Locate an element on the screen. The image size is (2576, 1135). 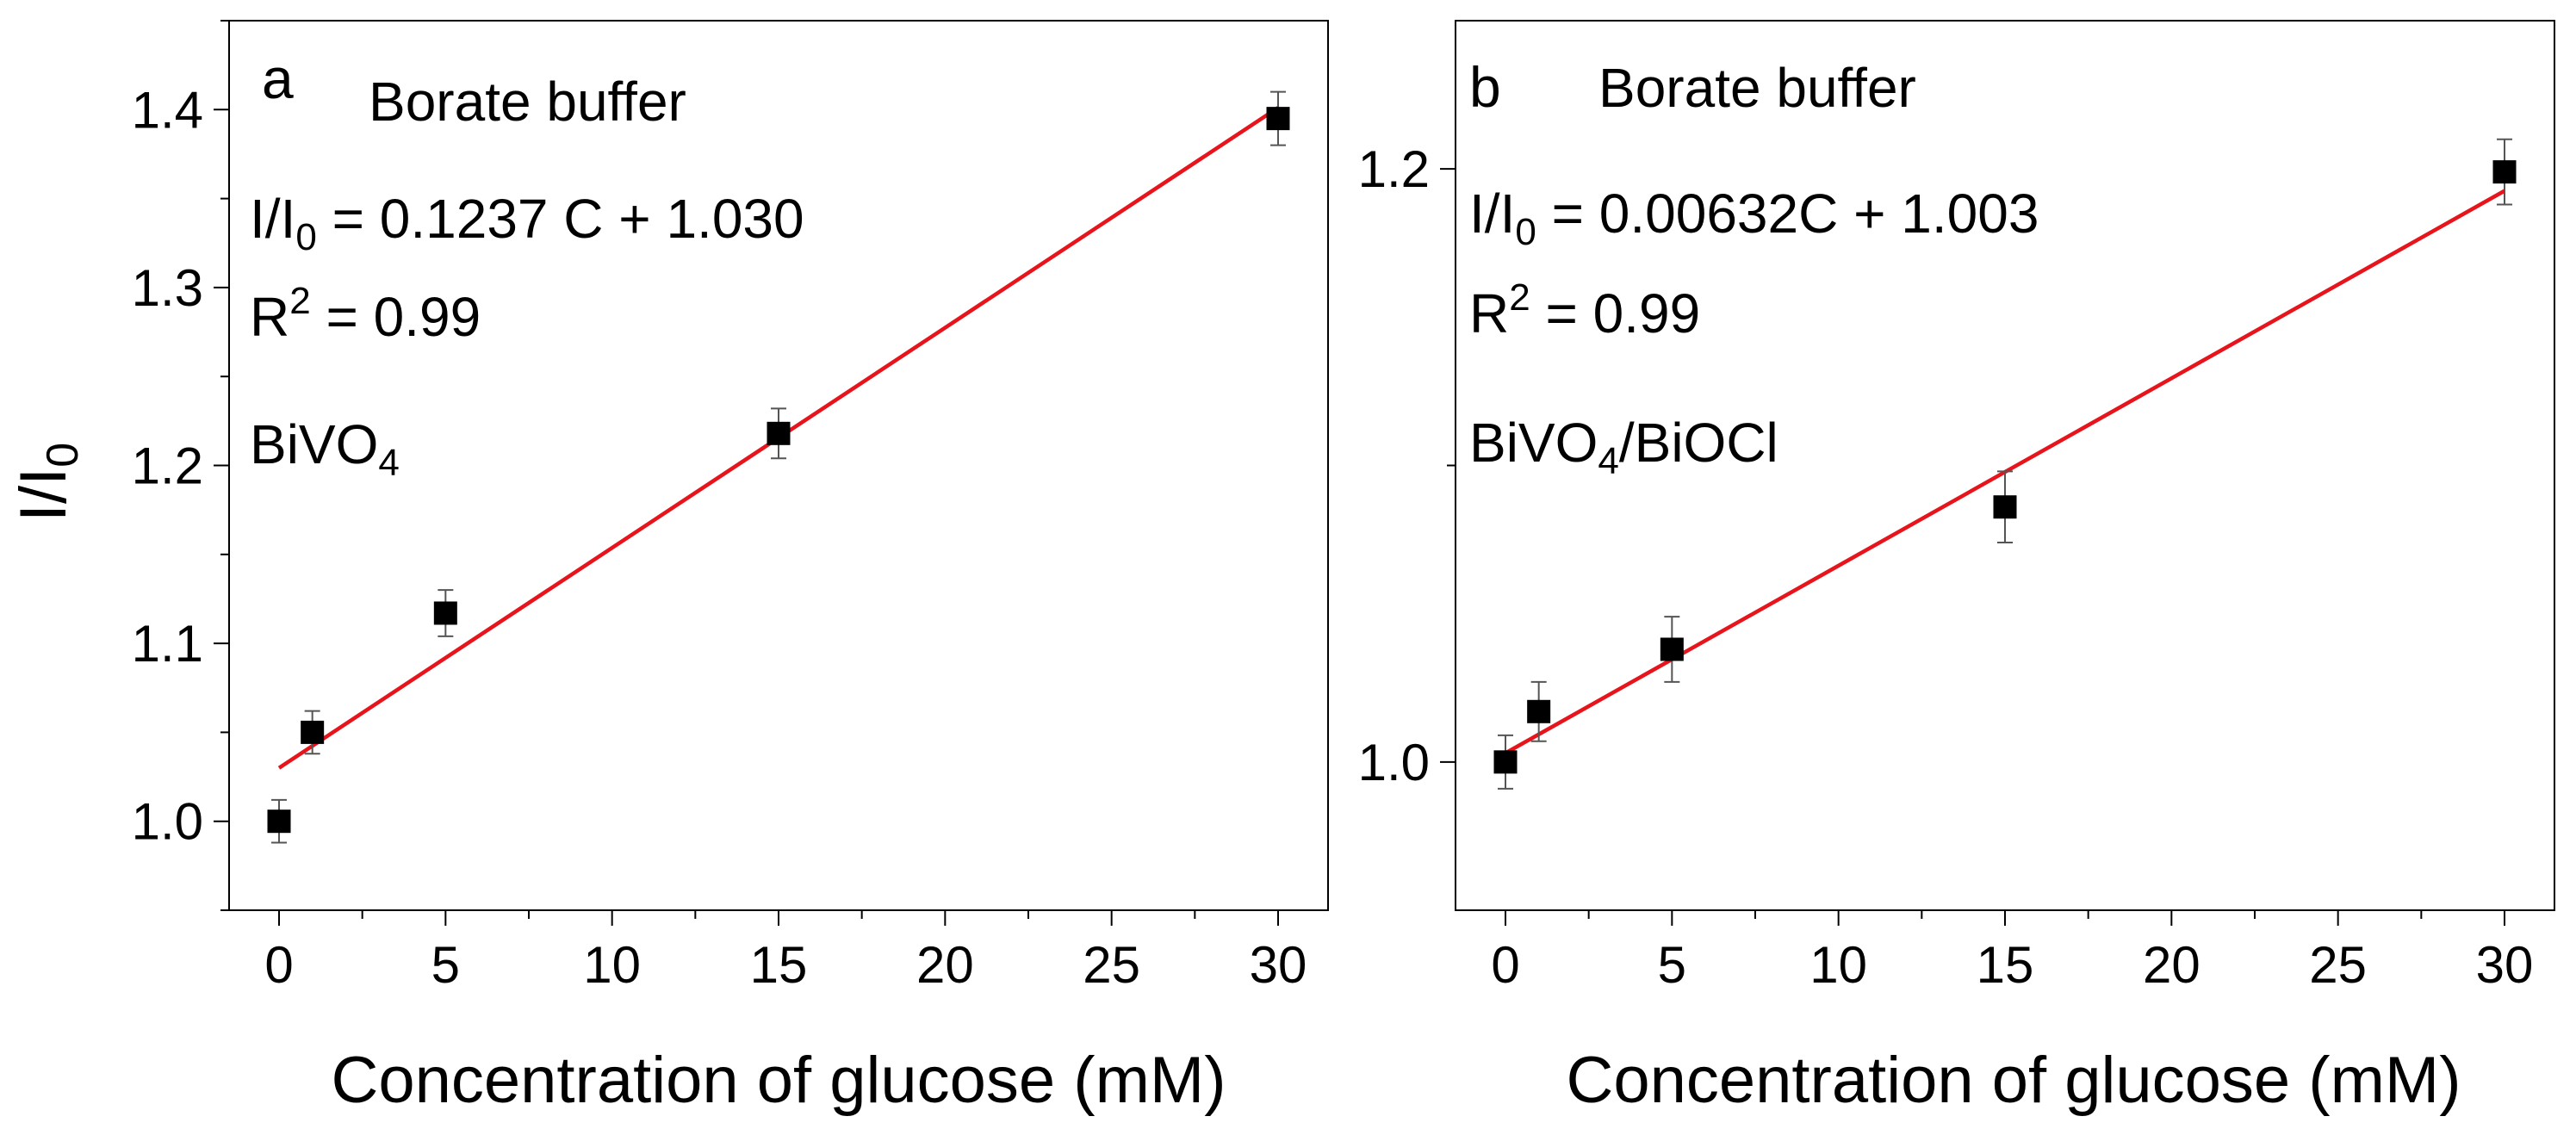
y-axis-title: I/I0 is located at coordinates (47, 483).